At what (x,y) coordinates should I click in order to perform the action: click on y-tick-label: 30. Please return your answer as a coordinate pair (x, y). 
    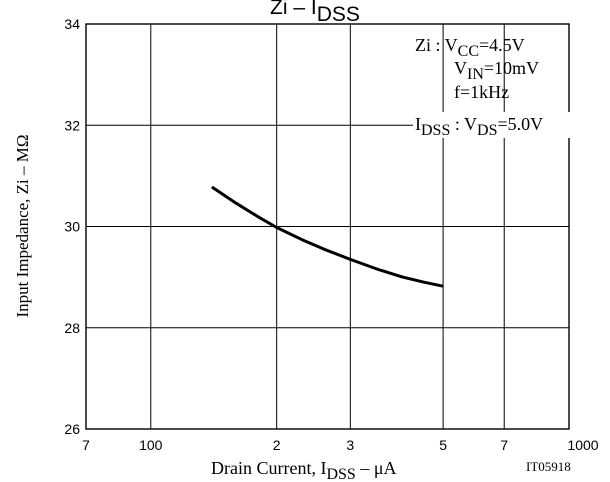
    Looking at the image, I should click on (72, 227).